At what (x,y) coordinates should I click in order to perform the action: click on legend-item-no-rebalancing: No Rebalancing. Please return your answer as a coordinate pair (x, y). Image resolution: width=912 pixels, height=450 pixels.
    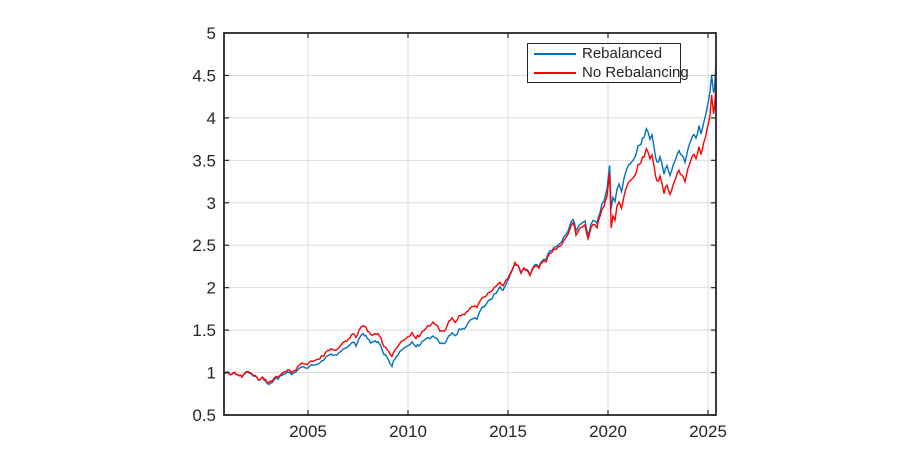
    Looking at the image, I should click on (608, 72).